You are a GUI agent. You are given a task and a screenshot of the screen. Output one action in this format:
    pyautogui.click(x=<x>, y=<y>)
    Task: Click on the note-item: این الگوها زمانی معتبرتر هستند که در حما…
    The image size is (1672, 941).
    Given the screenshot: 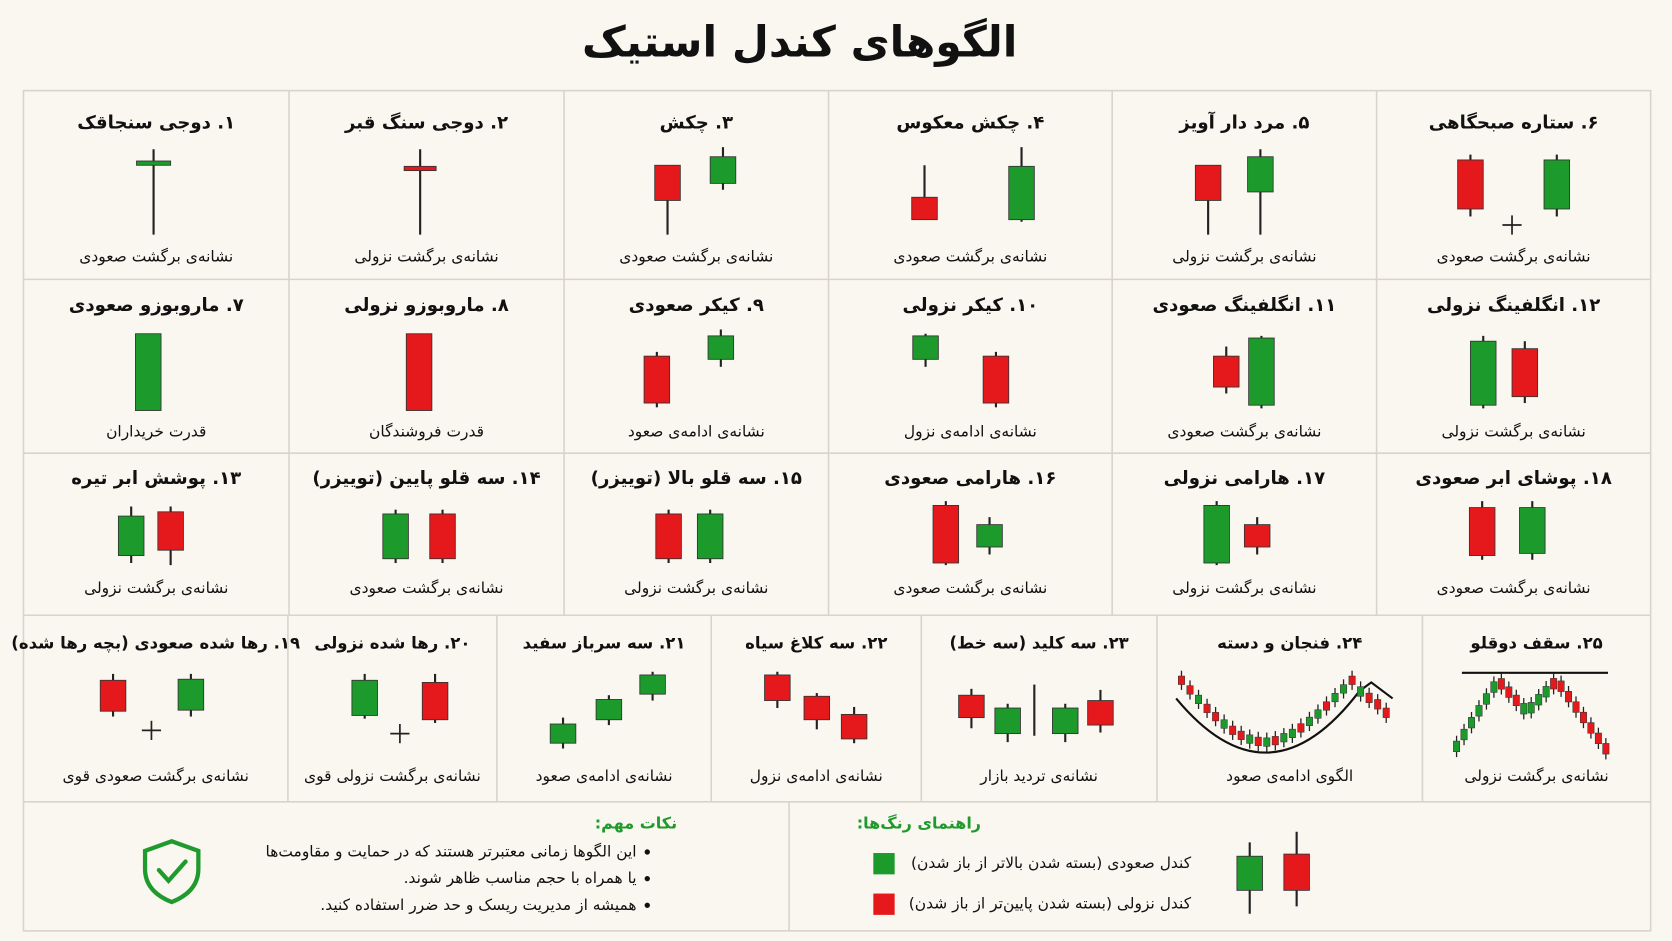 What is the action you would take?
    pyautogui.click(x=451, y=851)
    